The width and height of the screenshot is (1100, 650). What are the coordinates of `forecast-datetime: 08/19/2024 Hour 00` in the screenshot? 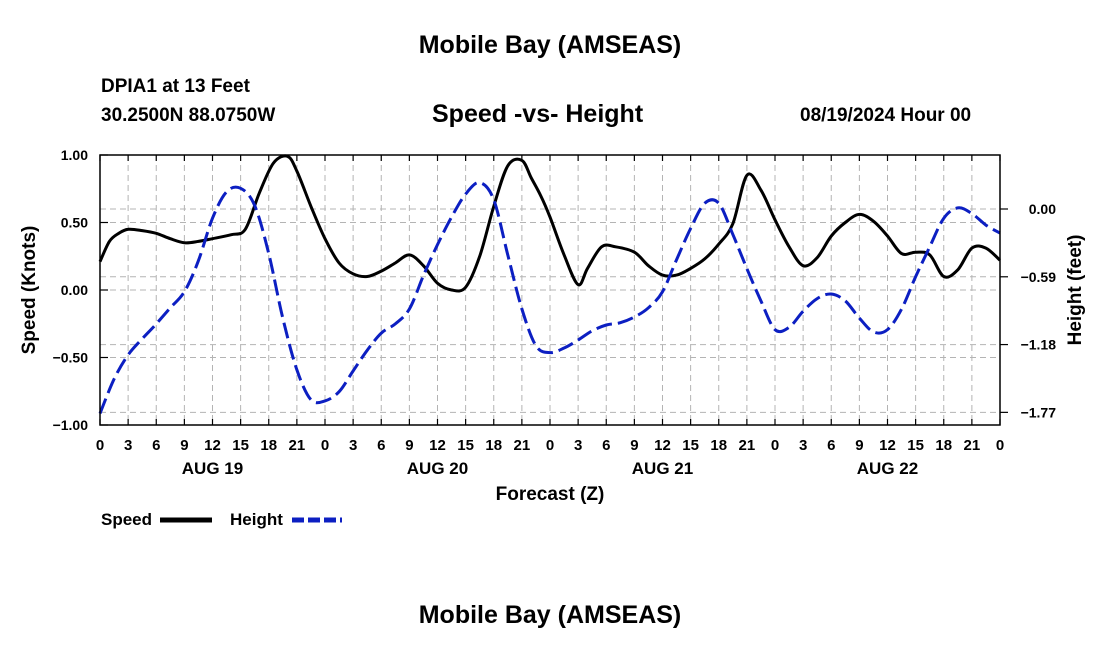 It's located at (886, 115).